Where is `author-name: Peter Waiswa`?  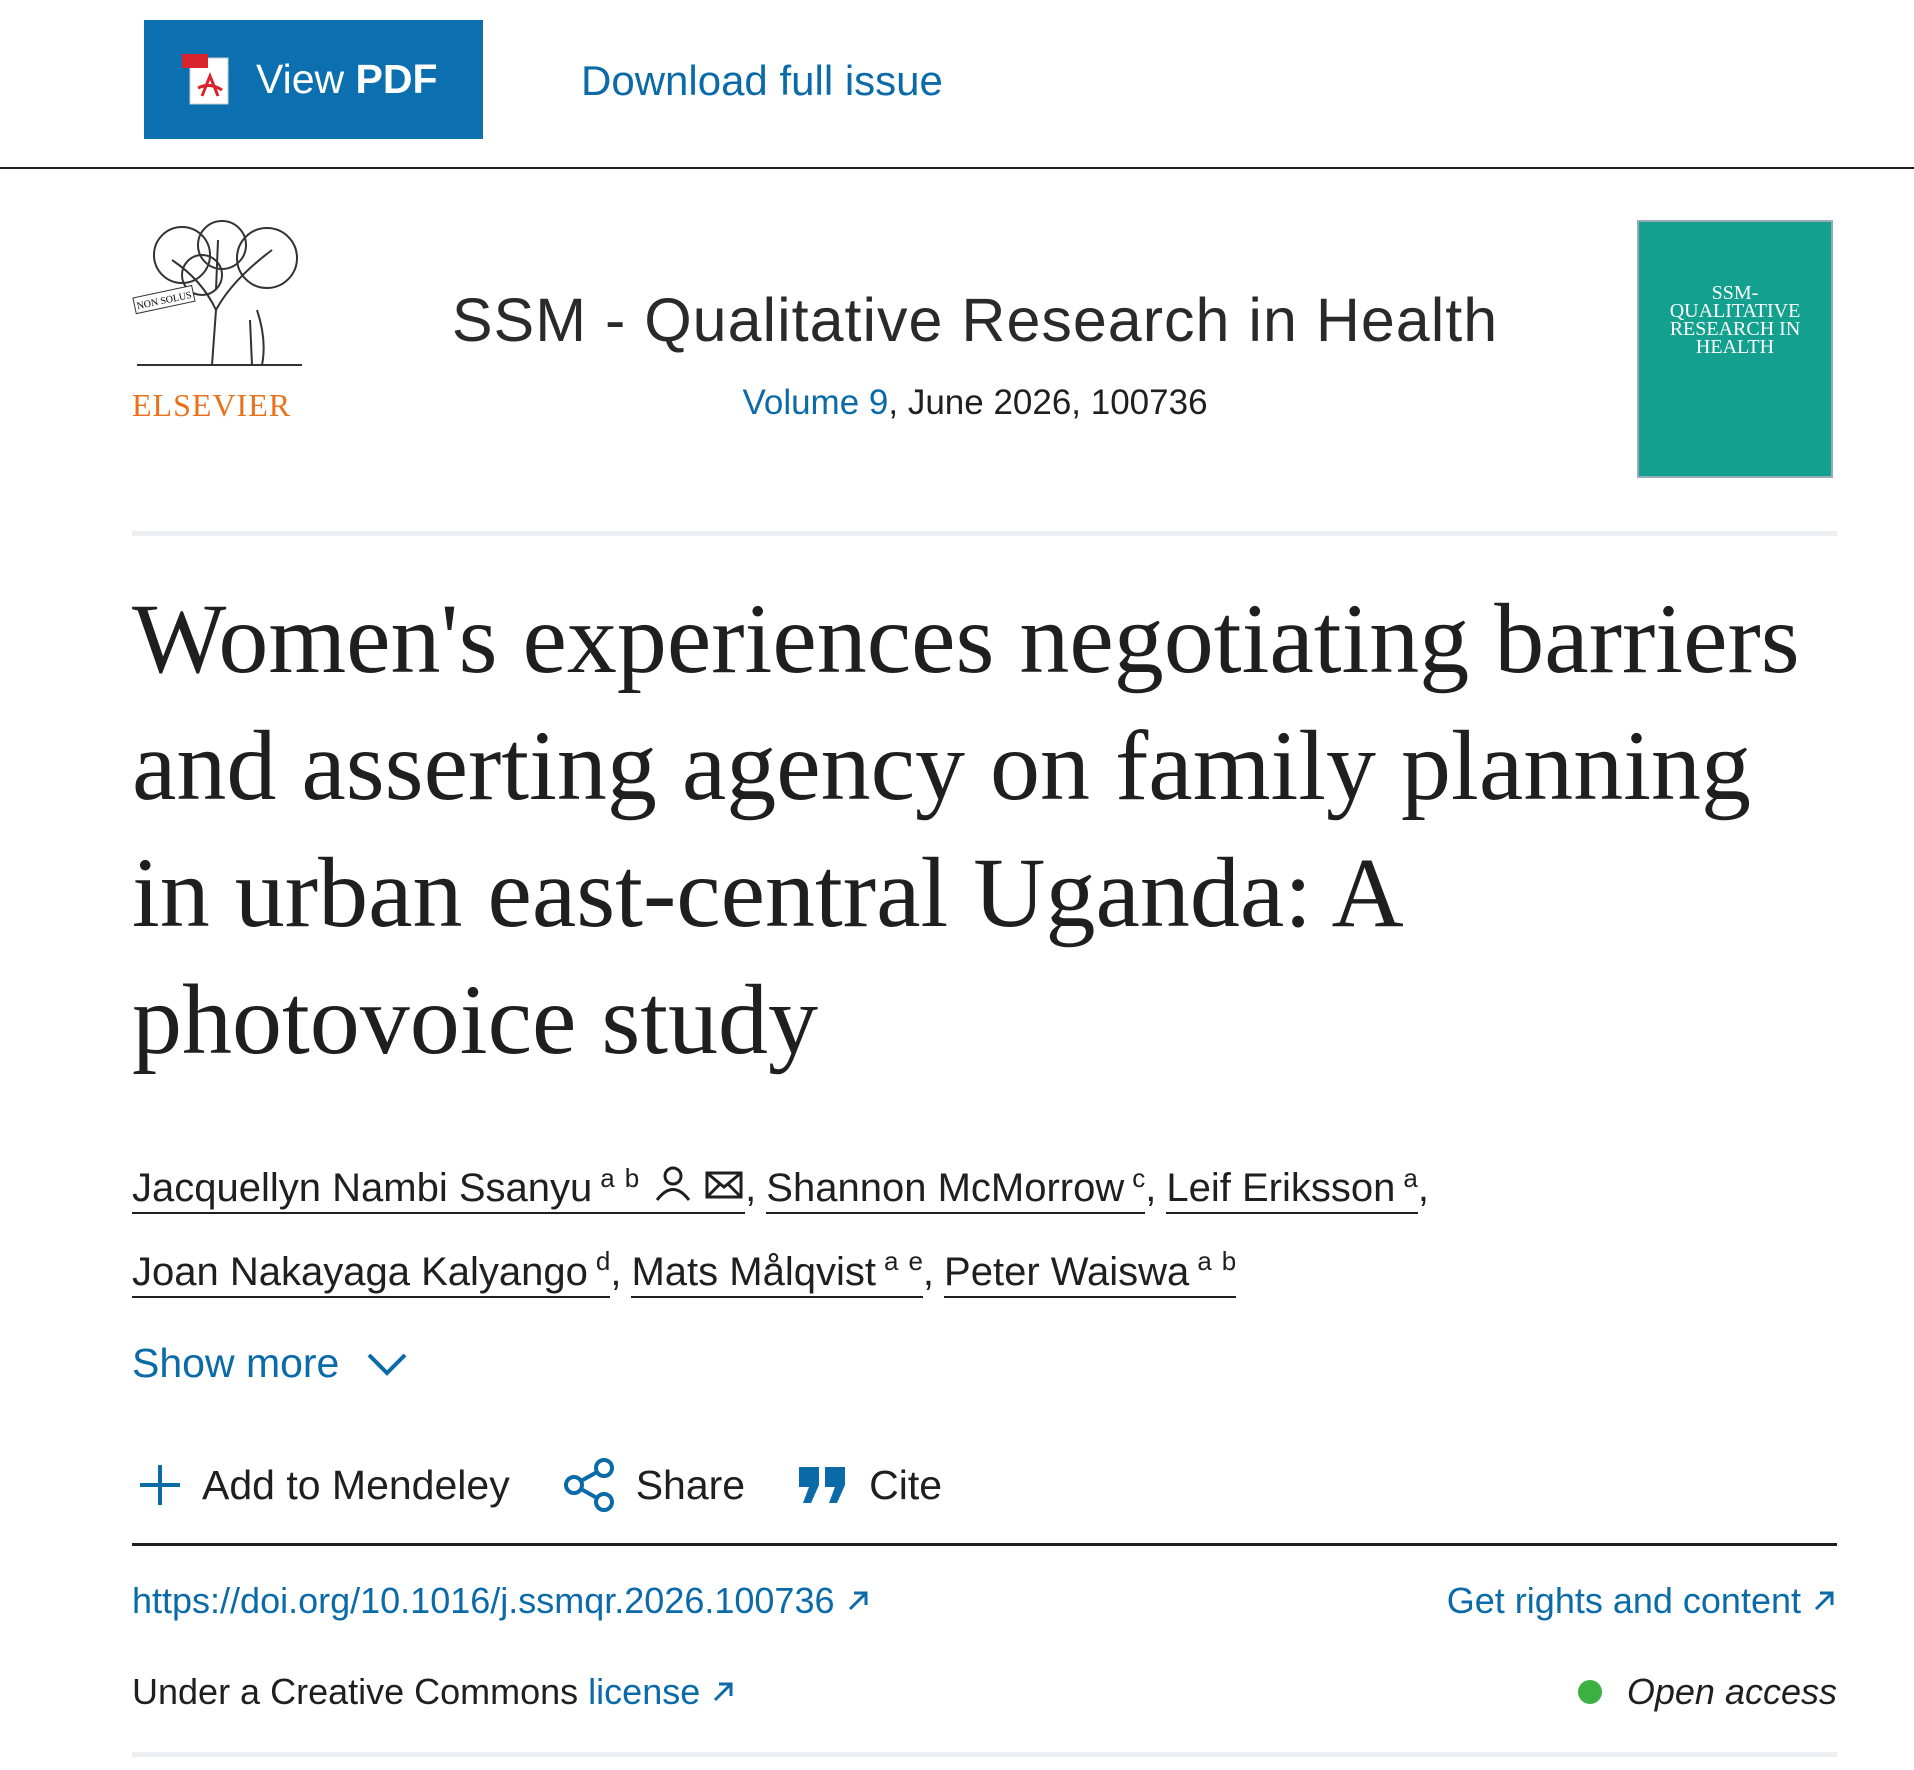
author-name: Peter Waiswa is located at coordinates (1067, 1271).